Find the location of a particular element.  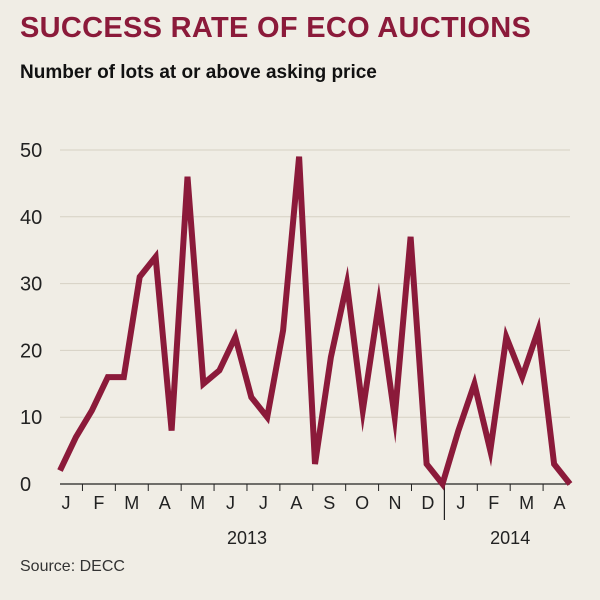

x-tick-label: N is located at coordinates (395, 503).